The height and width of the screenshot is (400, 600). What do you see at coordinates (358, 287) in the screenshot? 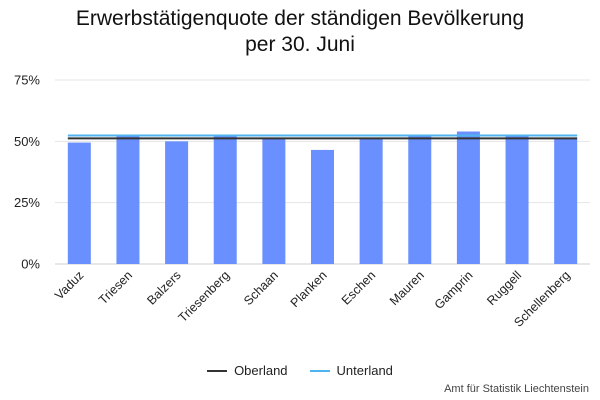
I see `x-tick-label: Eschen` at bounding box center [358, 287].